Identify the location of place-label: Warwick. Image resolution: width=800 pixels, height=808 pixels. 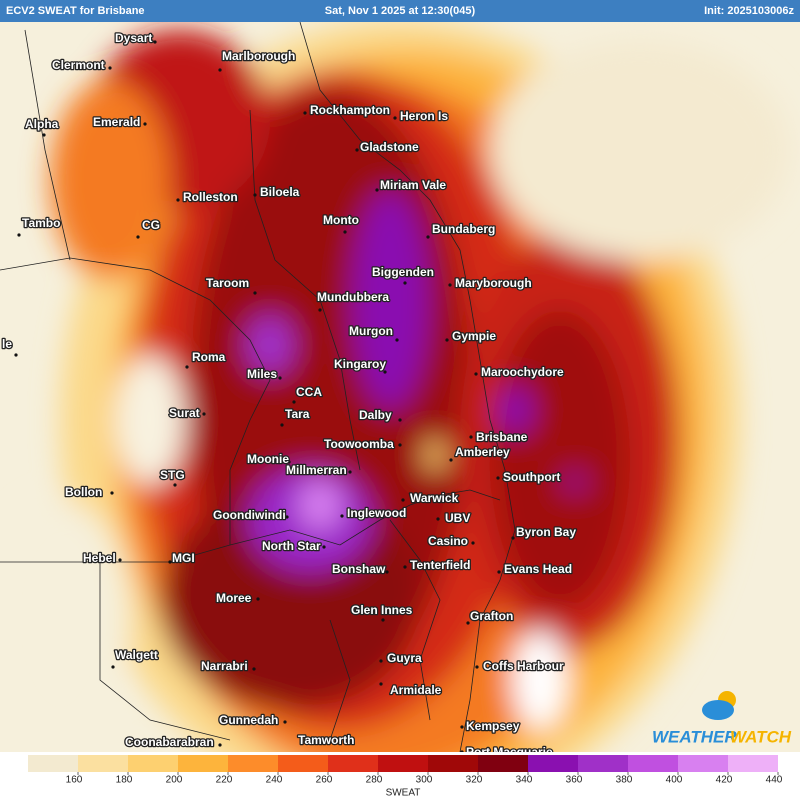
(434, 498).